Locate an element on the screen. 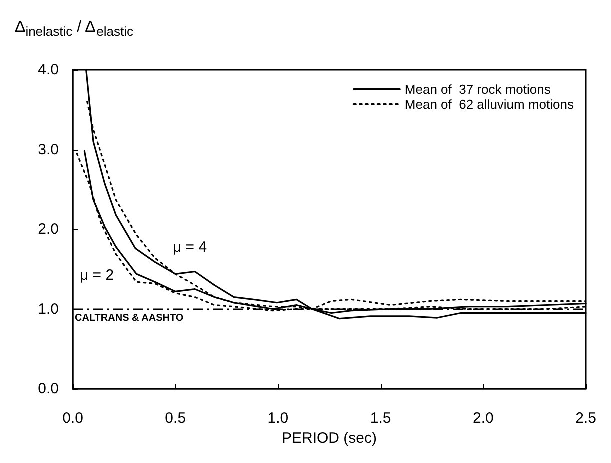 The image size is (611, 463). annotation: μ = 4 is located at coordinates (190, 247).